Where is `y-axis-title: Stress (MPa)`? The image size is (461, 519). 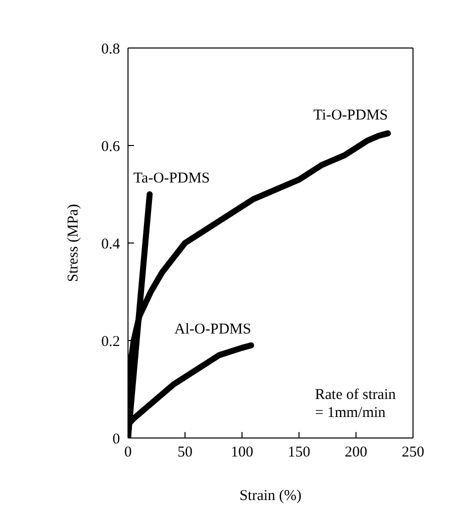
y-axis-title: Stress (MPa) is located at coordinates (73, 243).